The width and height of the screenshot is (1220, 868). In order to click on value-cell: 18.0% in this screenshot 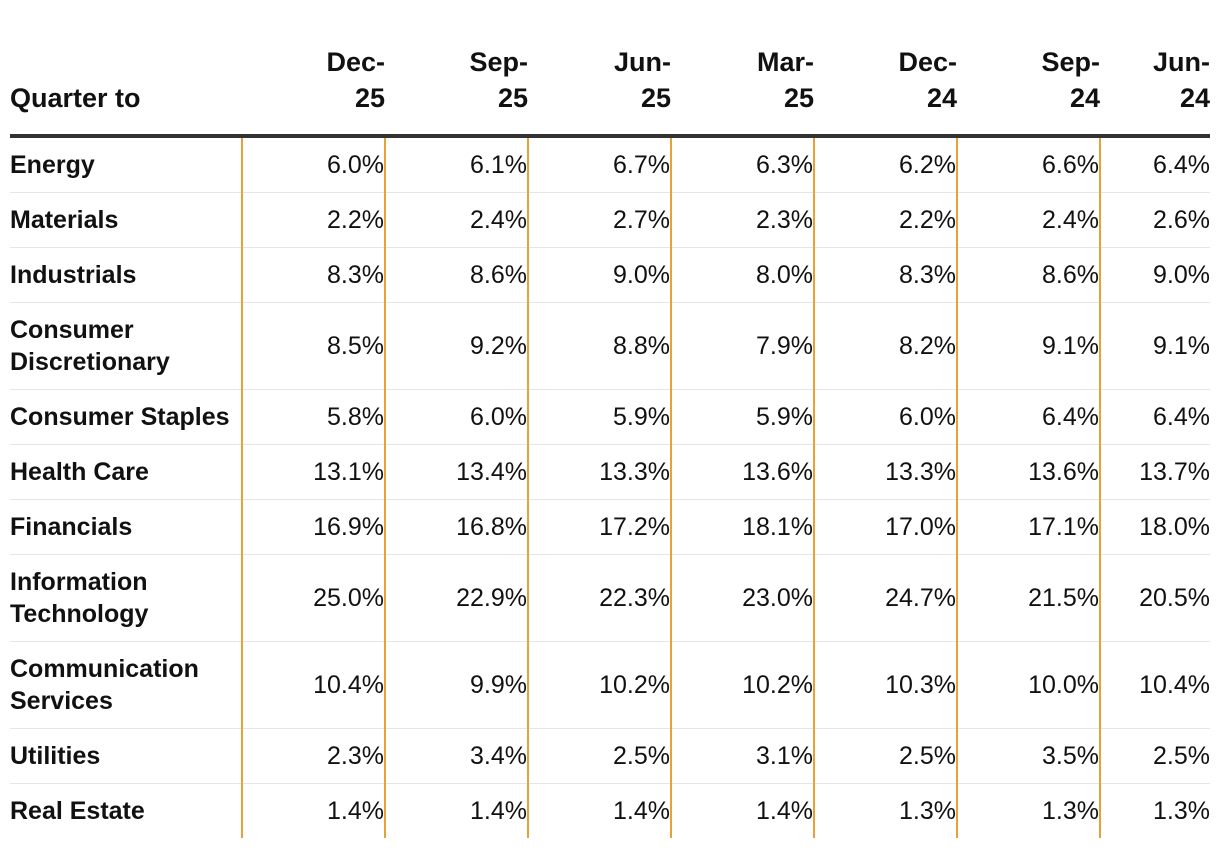, I will do `click(1154, 527)`.